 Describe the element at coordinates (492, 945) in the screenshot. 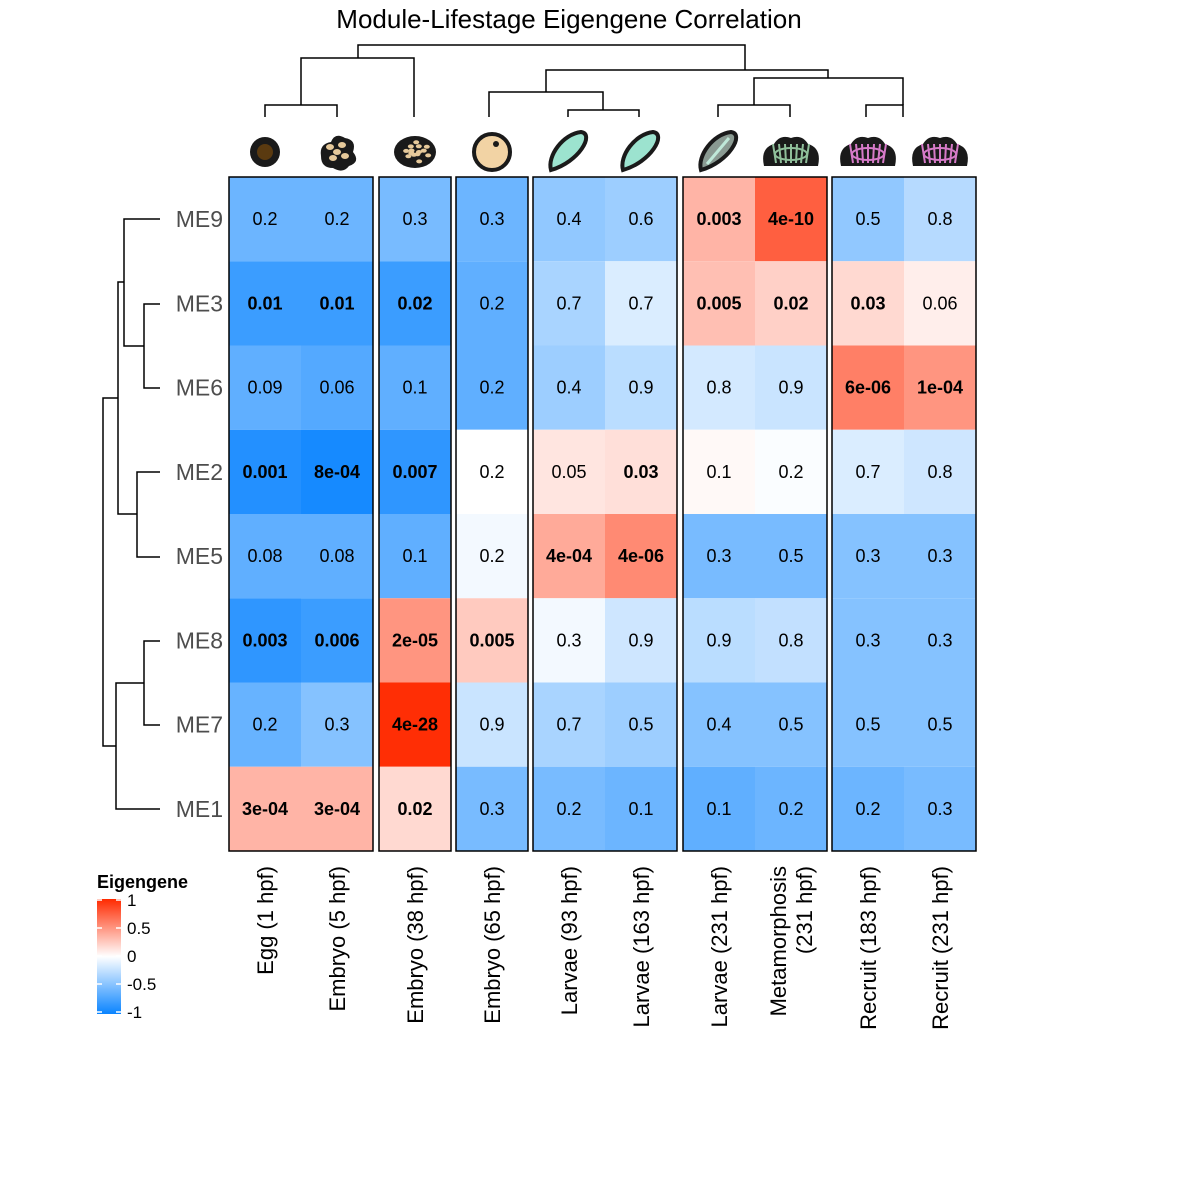

I see `column-label: Embryo (65 hpf)` at that location.